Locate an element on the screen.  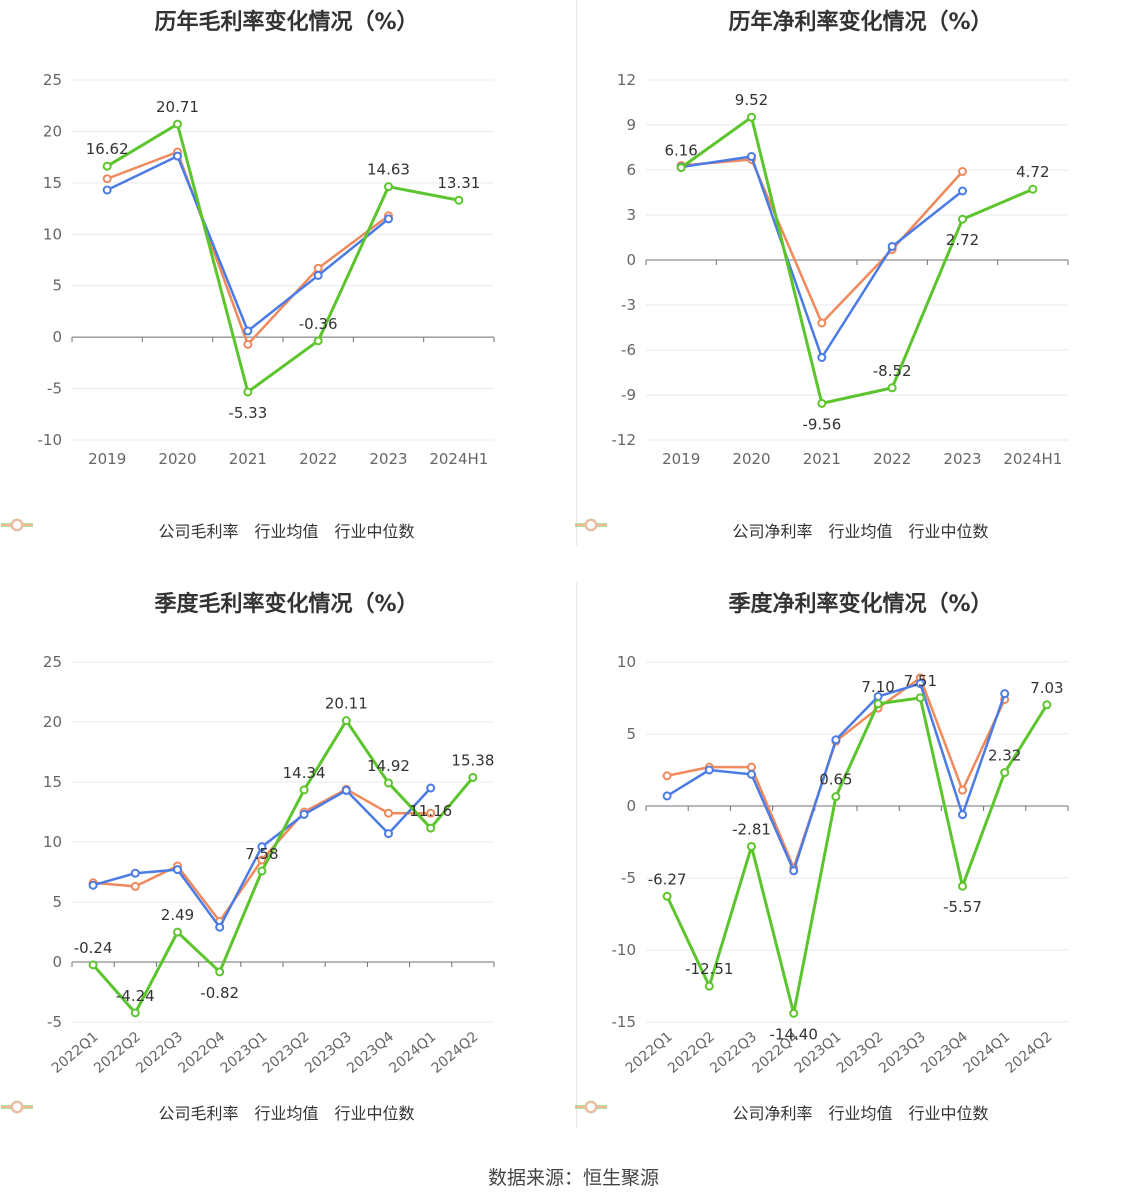
data-label: -6.27 is located at coordinates (667, 879).